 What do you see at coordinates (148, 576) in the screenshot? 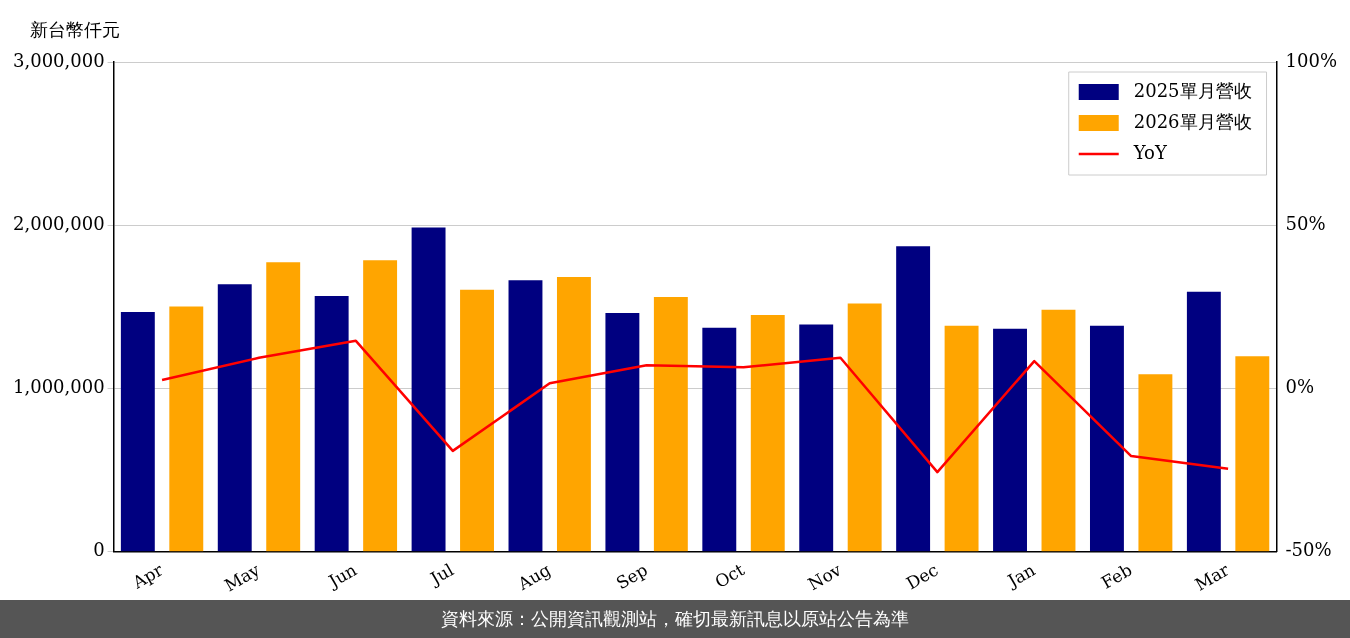
I see `x-tick-label: Apr` at bounding box center [148, 576].